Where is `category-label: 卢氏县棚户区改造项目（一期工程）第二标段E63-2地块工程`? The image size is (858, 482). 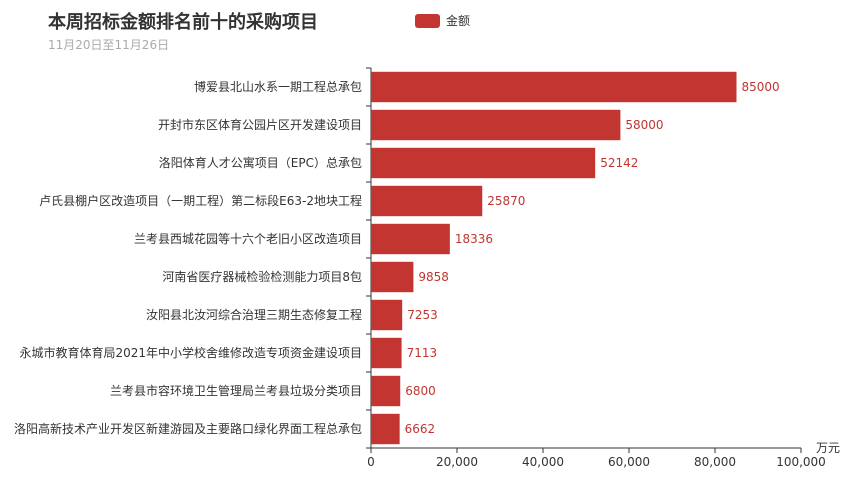 category-label: 卢氏县棚户区改造项目（一期工程）第二标段E63-2地块工程 is located at coordinates (200, 200).